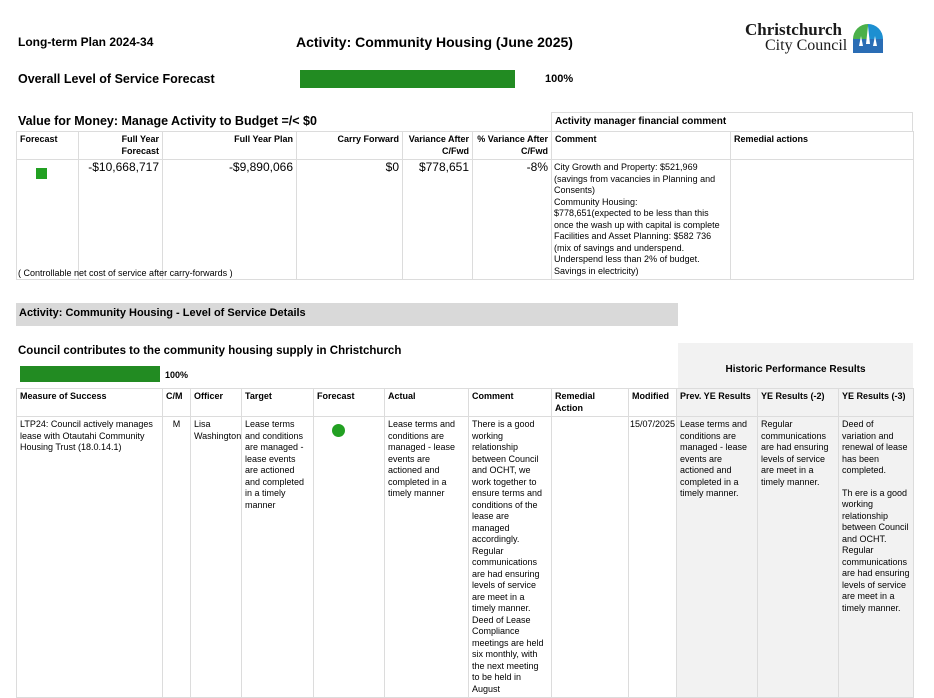  What do you see at coordinates (437, 145) in the screenshot?
I see `col-variance: Variance After C/Fwd` at bounding box center [437, 145].